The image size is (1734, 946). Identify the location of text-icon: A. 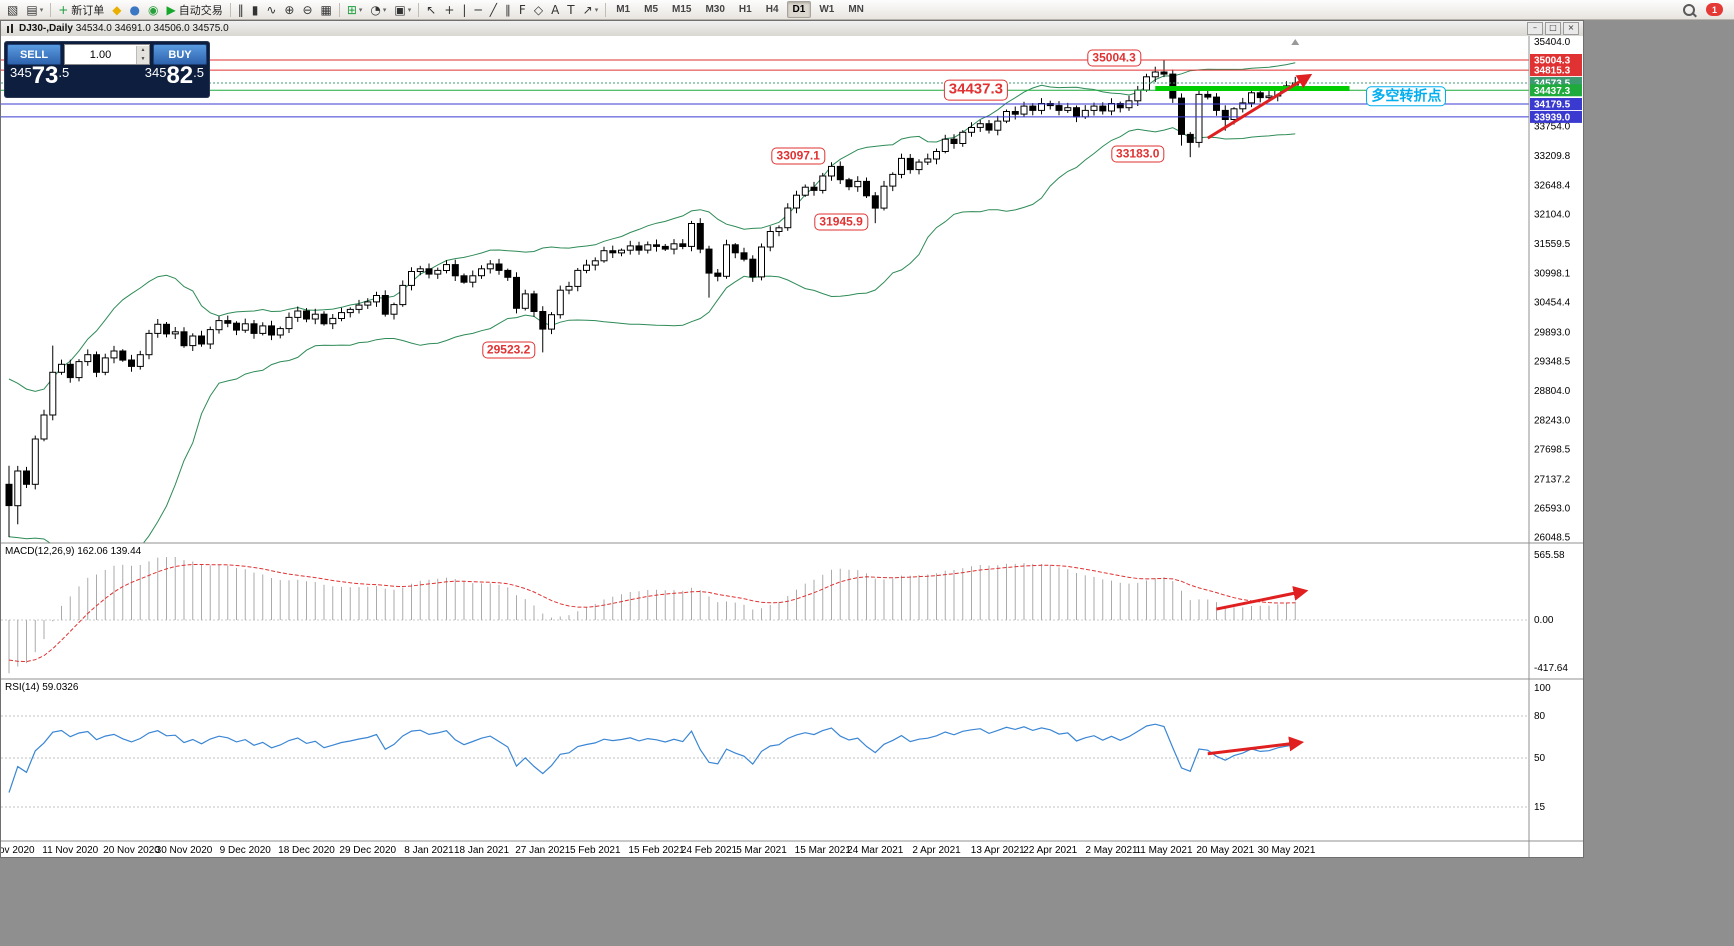
(555, 9).